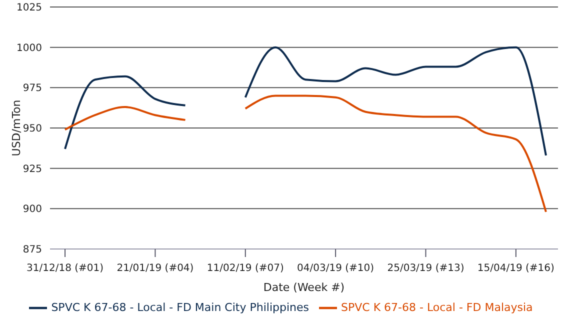  What do you see at coordinates (29, 8) in the screenshot?
I see `y-tick-label: 1025` at bounding box center [29, 8].